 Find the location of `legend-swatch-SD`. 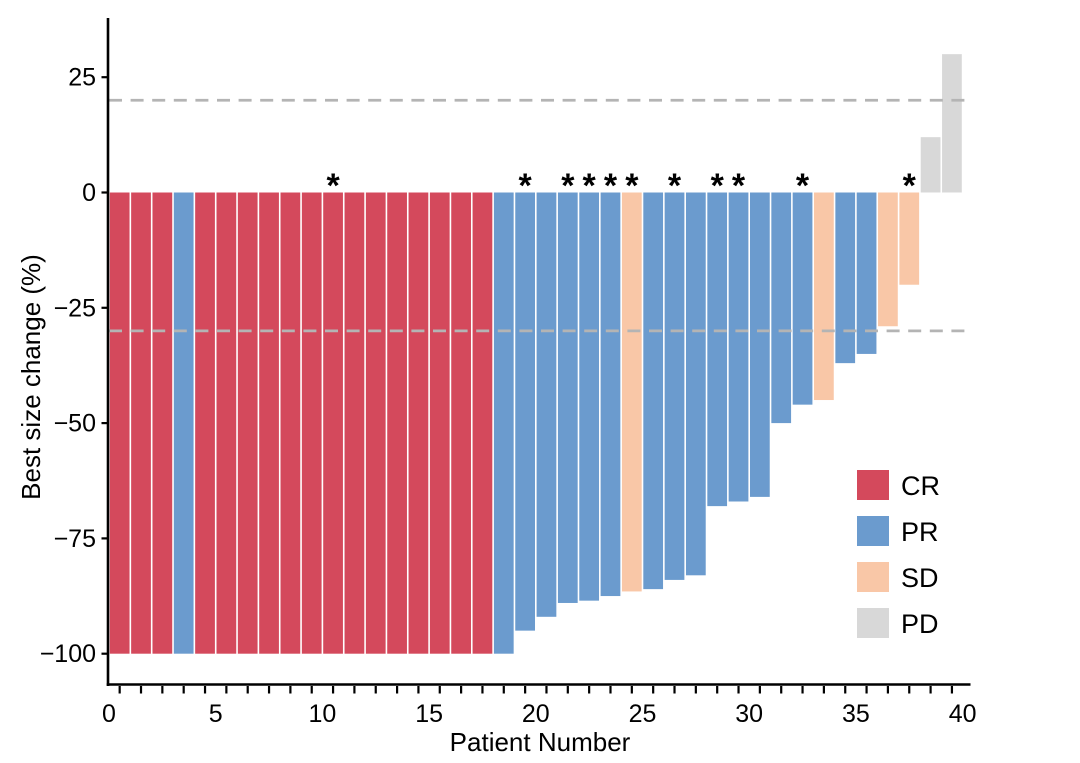

legend-swatch-SD is located at coordinates (873, 577).